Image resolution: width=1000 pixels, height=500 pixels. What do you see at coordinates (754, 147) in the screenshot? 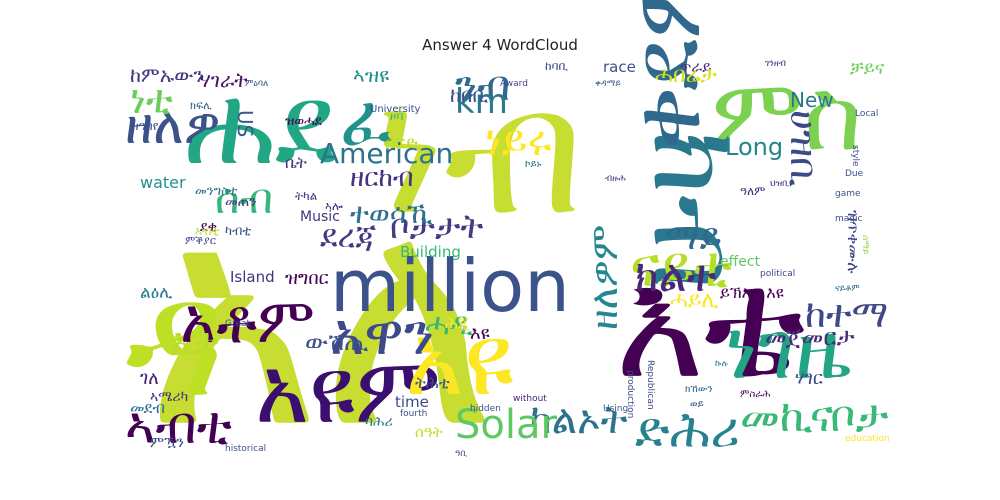
I see `word-41: Long` at bounding box center [754, 147].